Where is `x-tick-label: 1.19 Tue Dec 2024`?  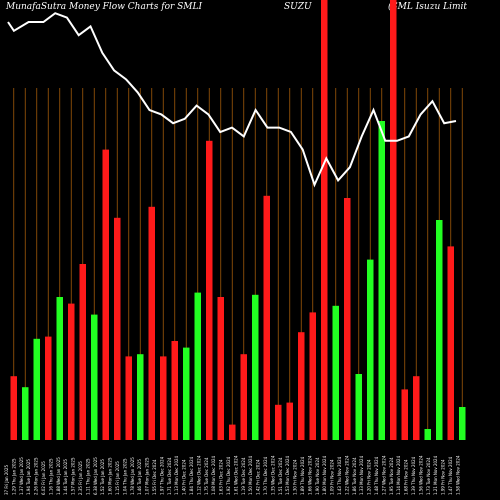 x-tick-label: 1.19 Tue Dec 2024 is located at coordinates (243, 476).